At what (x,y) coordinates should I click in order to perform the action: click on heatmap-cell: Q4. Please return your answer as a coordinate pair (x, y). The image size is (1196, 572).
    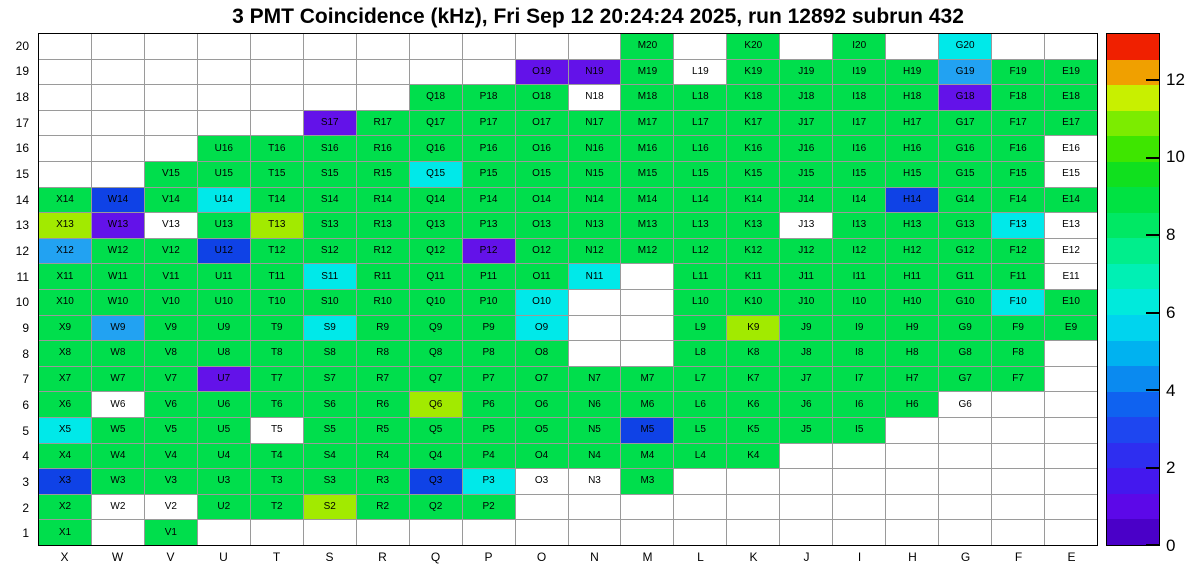
    Looking at the image, I should click on (435, 456).